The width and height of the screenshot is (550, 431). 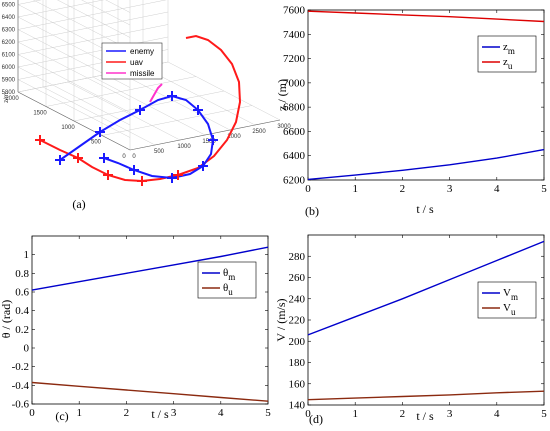 What do you see at coordinates (9, 18) in the screenshot?
I see `z-tick-label: 6400` at bounding box center [9, 18].